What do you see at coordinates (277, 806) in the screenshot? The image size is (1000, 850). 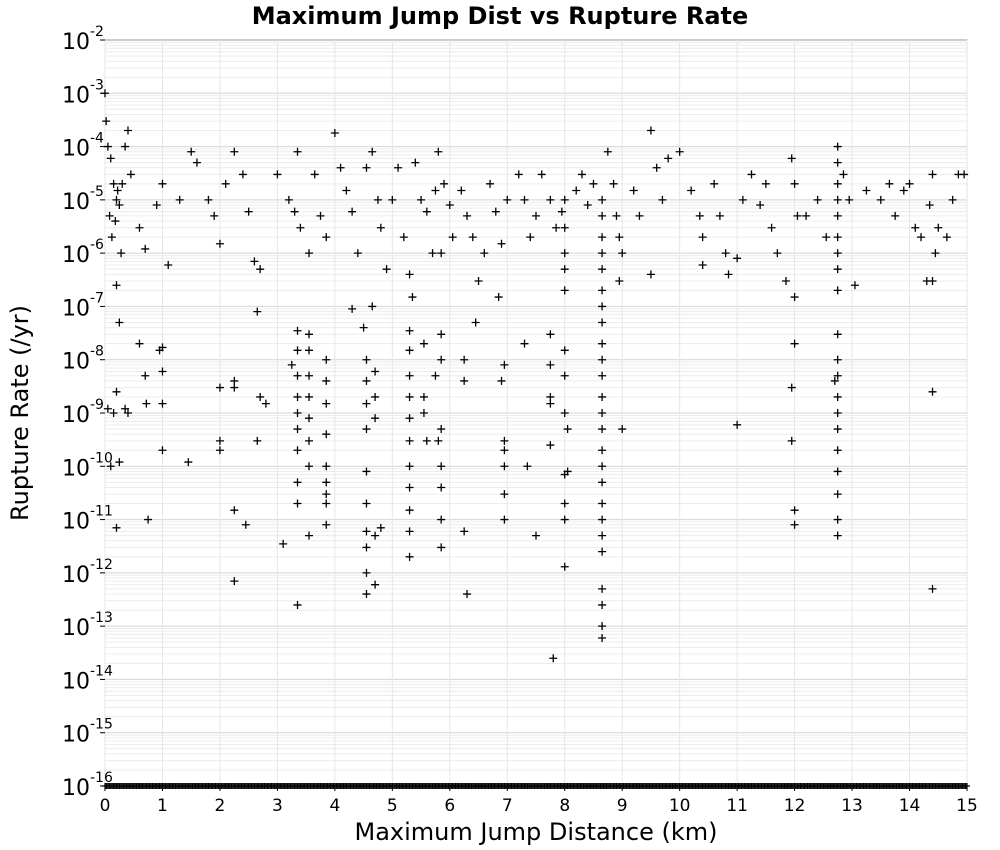 I see `x-tick-label: 3` at bounding box center [277, 806].